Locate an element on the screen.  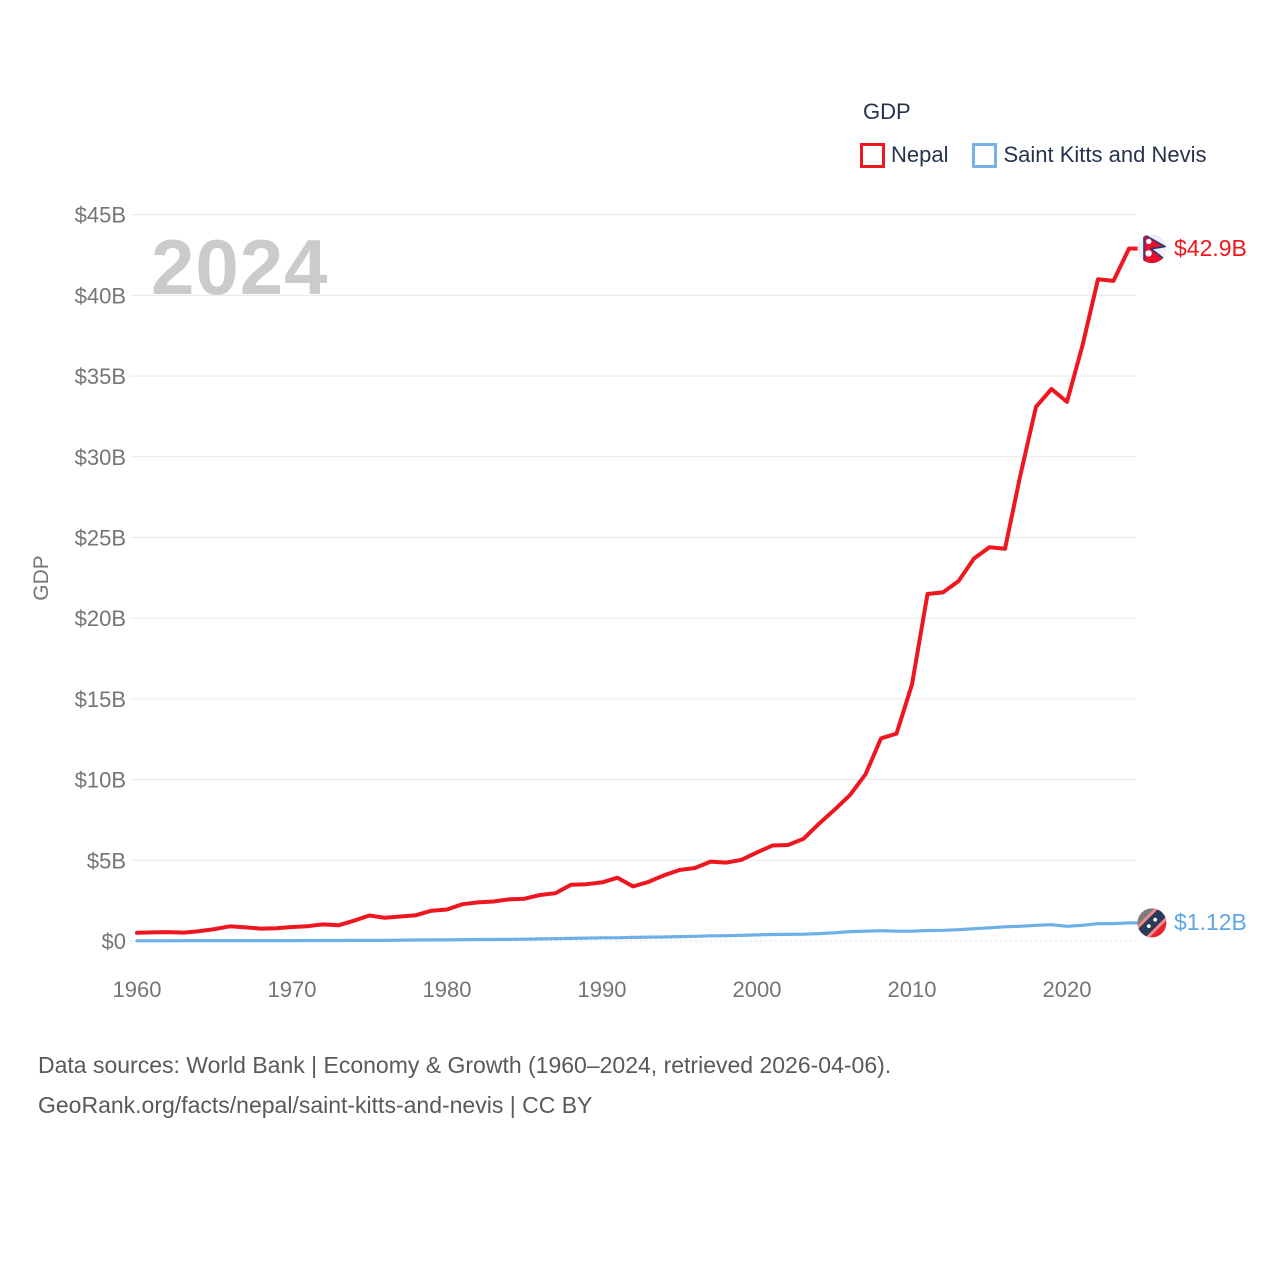
x-tick-label: 2020 is located at coordinates (1067, 989).